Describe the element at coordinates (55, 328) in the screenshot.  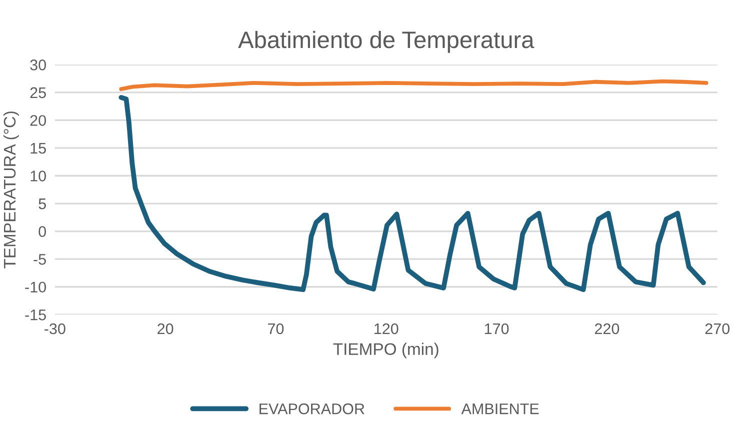
I see `x-tick-label: -30` at that location.